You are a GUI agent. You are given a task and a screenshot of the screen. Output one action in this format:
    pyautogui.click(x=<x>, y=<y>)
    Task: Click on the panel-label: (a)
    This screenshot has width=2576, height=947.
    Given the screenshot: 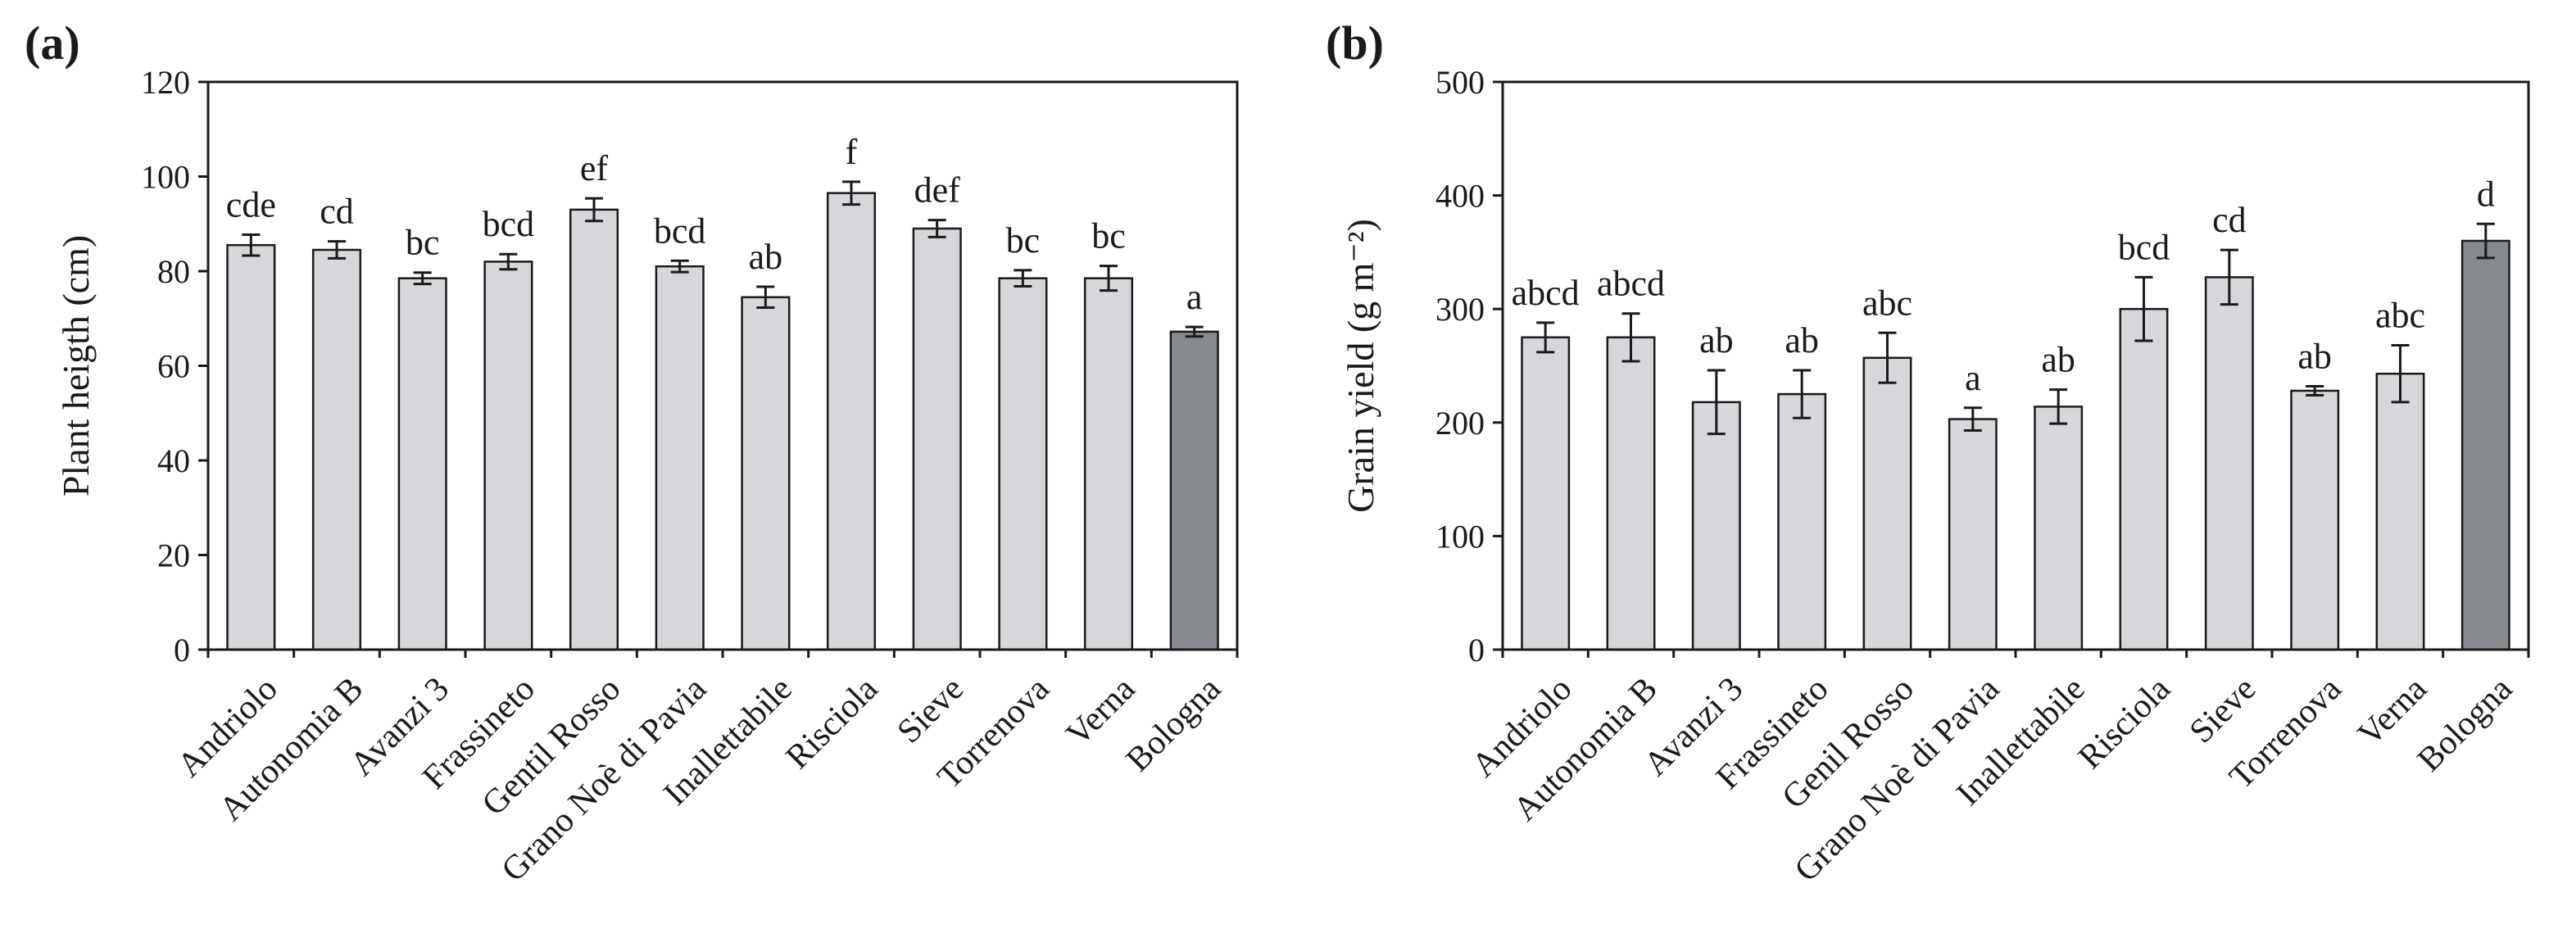 What is the action you would take?
    pyautogui.click(x=52, y=43)
    